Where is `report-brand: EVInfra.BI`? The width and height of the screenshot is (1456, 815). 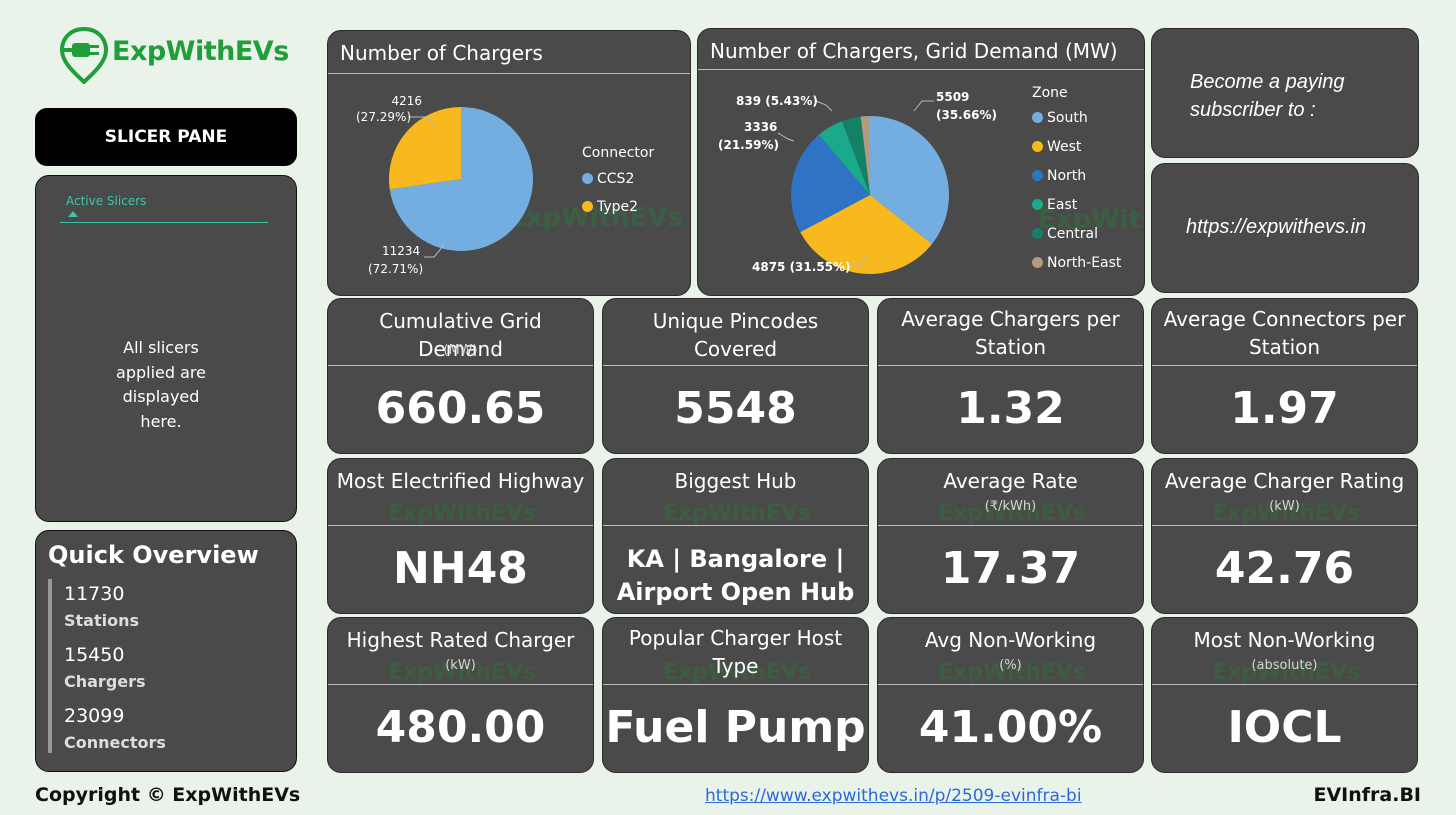
report-brand: EVInfra.BI is located at coordinates (1367, 795).